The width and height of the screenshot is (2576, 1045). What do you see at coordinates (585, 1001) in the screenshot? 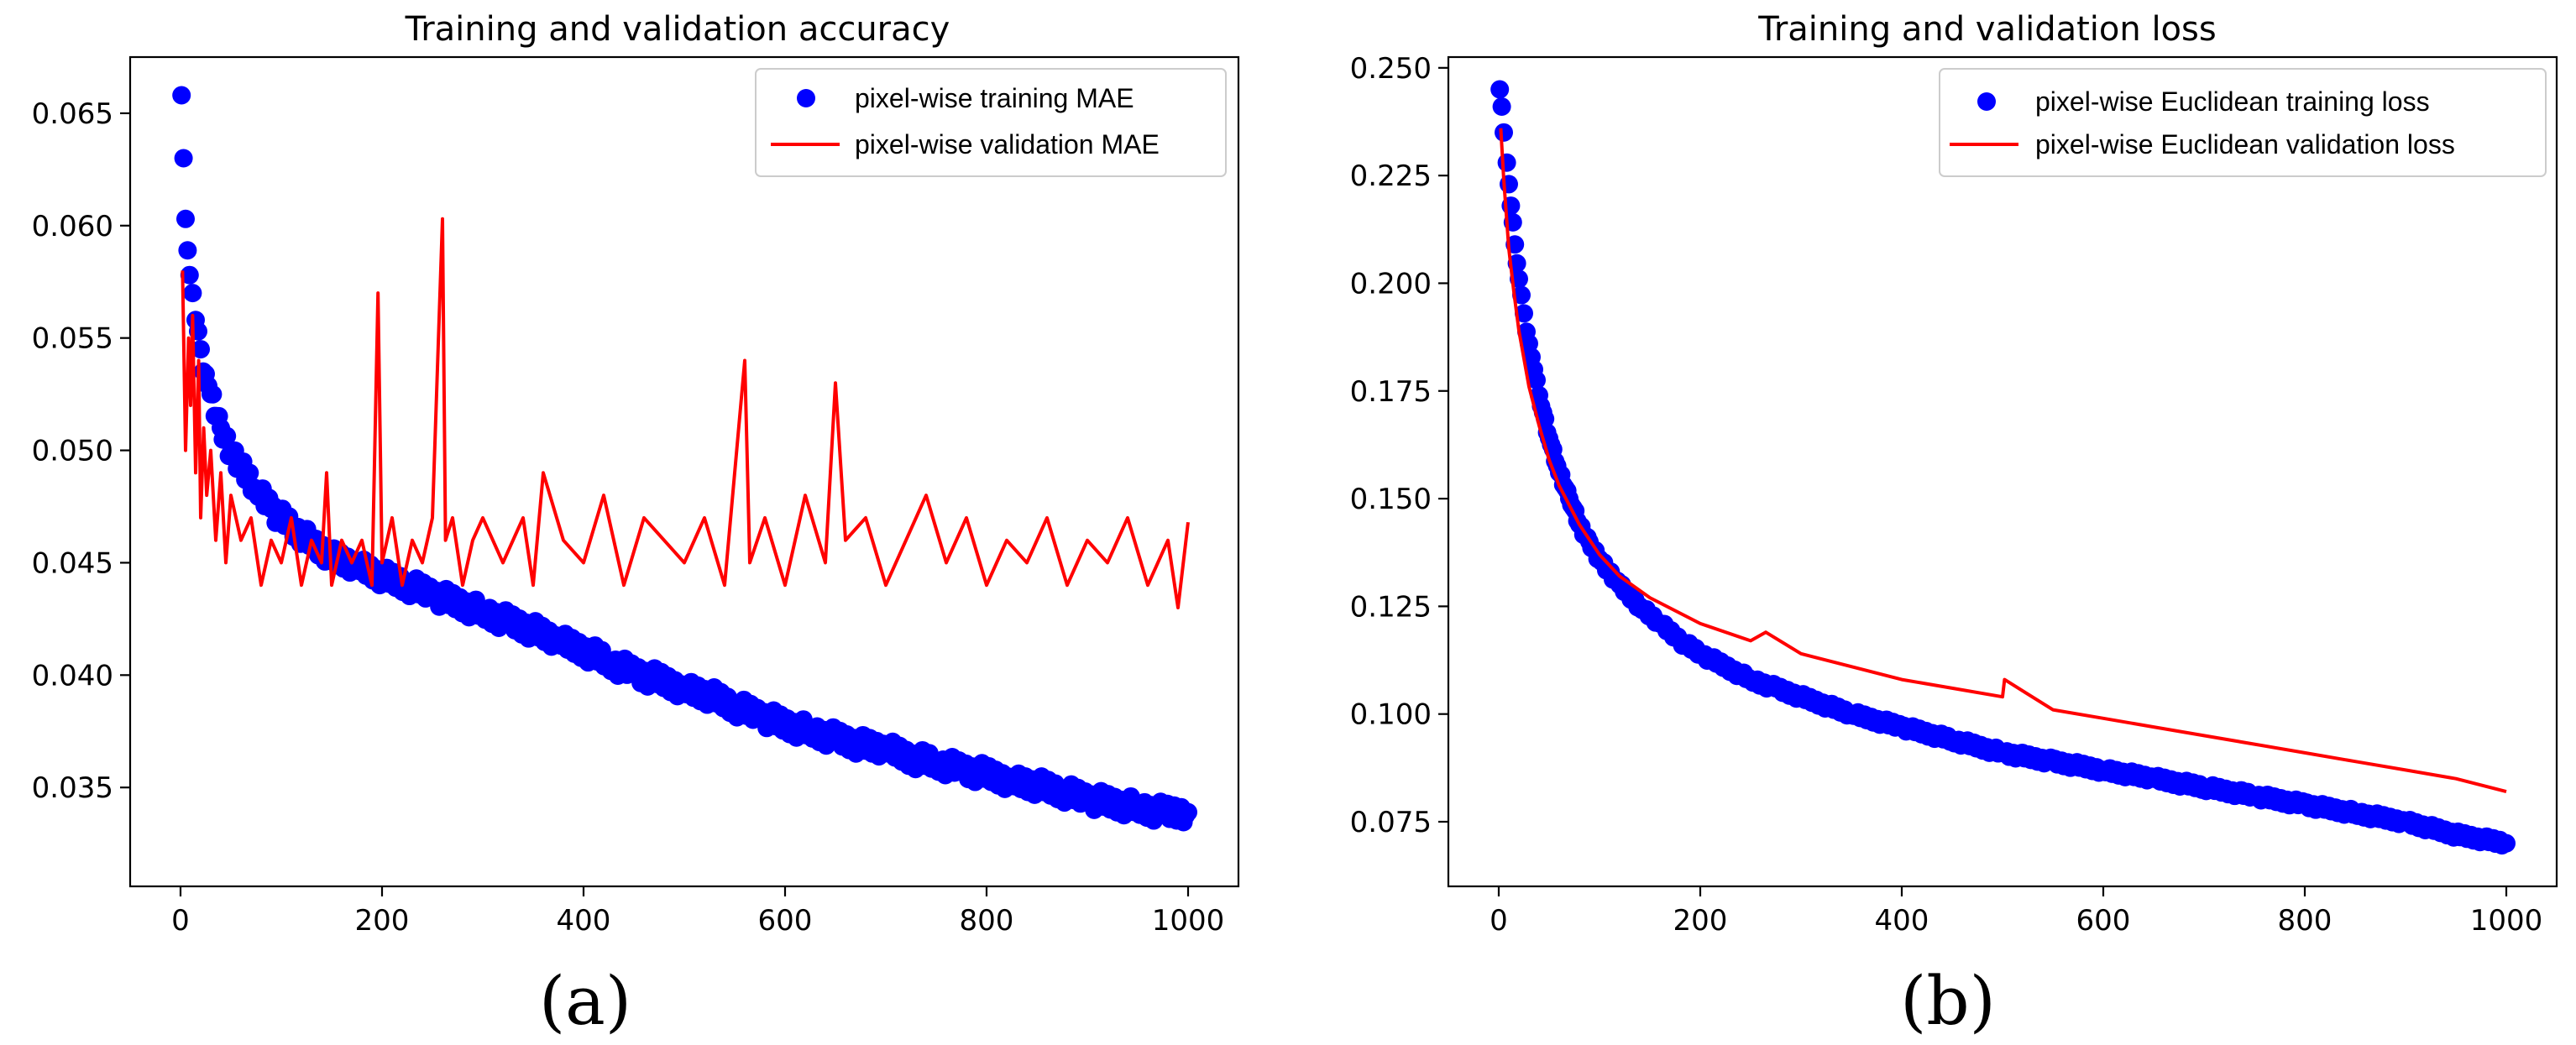
I see `panel-a-label: (a)` at bounding box center [585, 1001].